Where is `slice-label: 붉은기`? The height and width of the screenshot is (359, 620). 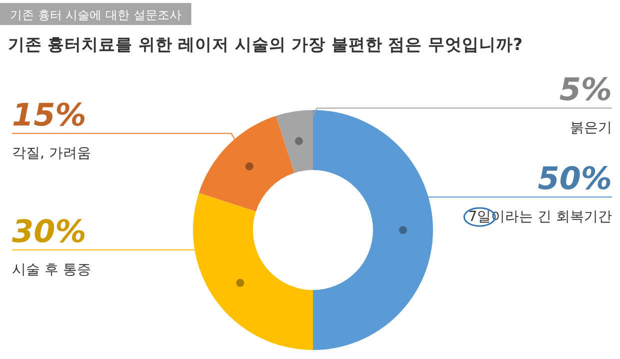
slice-label: 붉은기 is located at coordinates (591, 128).